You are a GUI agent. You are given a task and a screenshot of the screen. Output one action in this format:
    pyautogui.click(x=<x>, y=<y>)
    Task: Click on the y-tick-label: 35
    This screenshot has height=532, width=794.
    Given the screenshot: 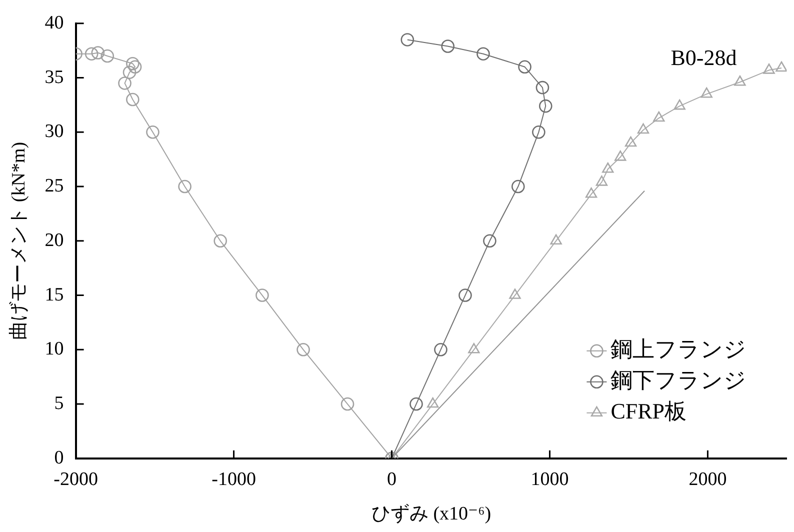 What is the action you would take?
    pyautogui.click(x=54, y=77)
    